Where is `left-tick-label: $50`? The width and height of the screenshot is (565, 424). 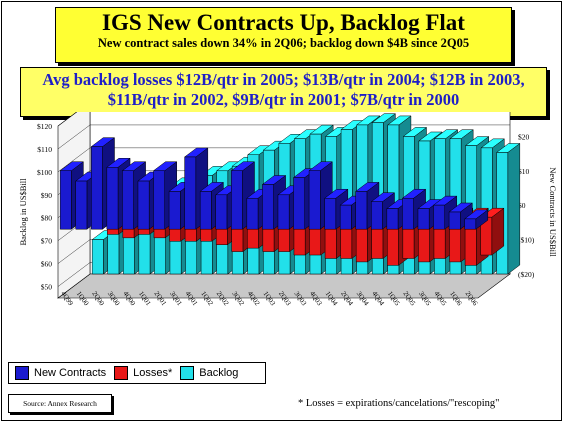 left-tick-label: $50 is located at coordinates (47, 287).